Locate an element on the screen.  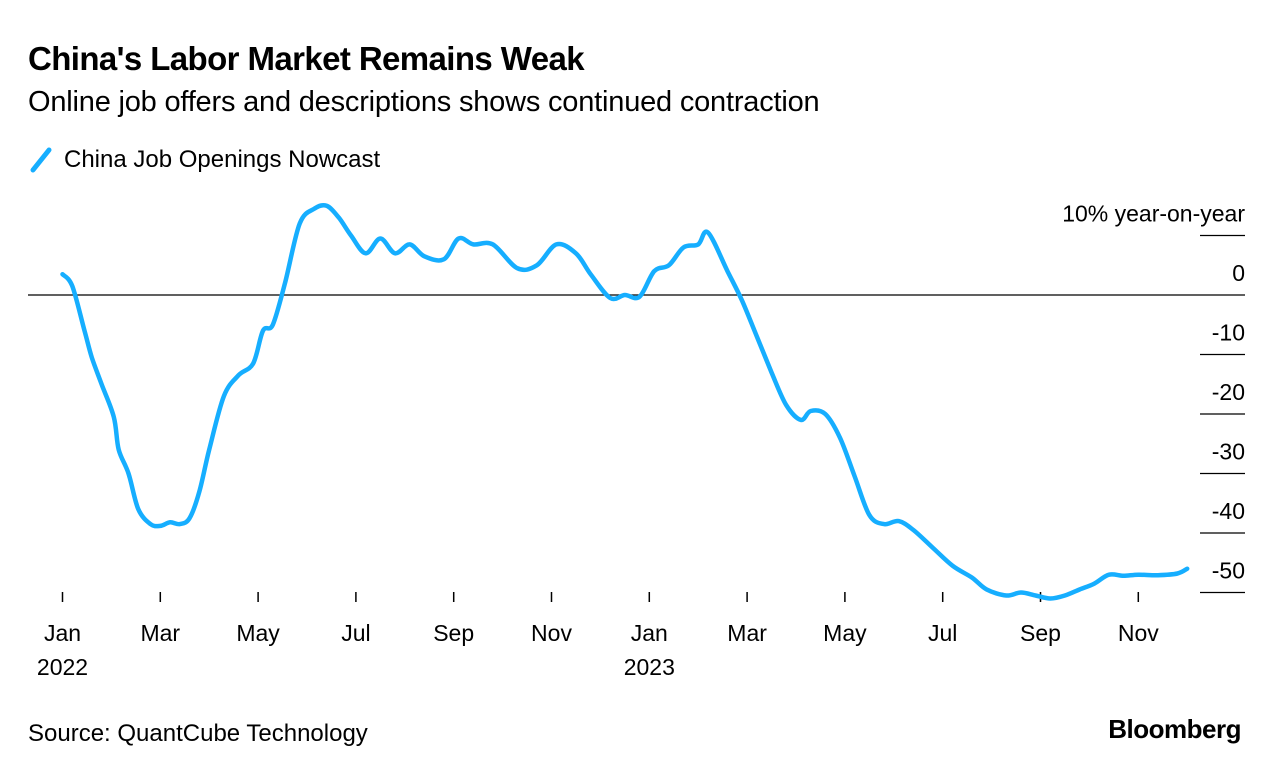
y-tick-label: -20 is located at coordinates (1228, 392).